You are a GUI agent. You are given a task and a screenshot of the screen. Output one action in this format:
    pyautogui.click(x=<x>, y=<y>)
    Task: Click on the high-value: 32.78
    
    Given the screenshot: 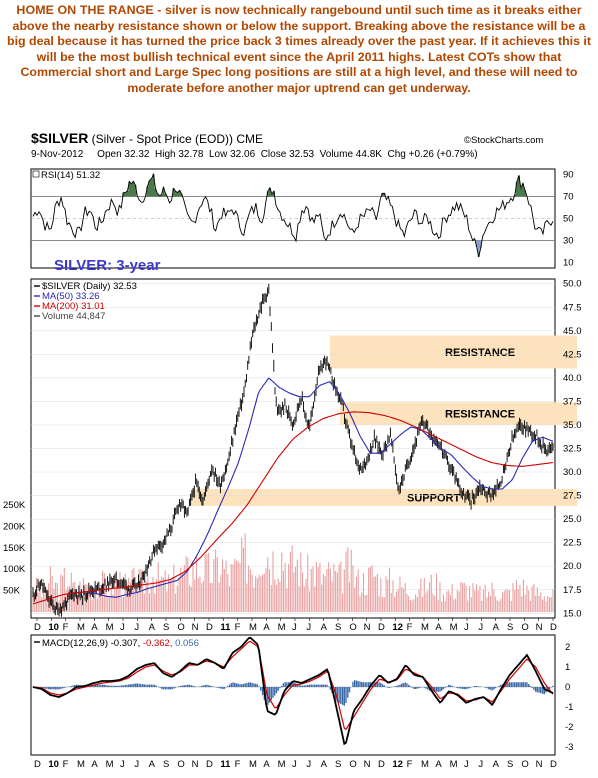 What is the action you would take?
    pyautogui.click(x=191, y=154)
    